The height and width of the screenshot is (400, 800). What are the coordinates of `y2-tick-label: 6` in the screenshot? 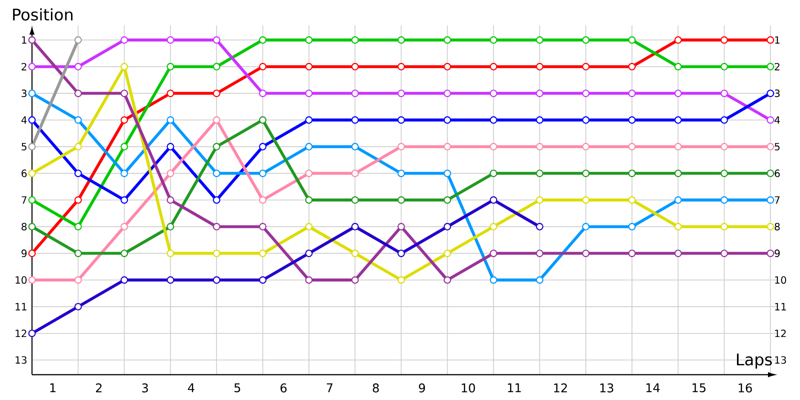 It's located at (777, 174).